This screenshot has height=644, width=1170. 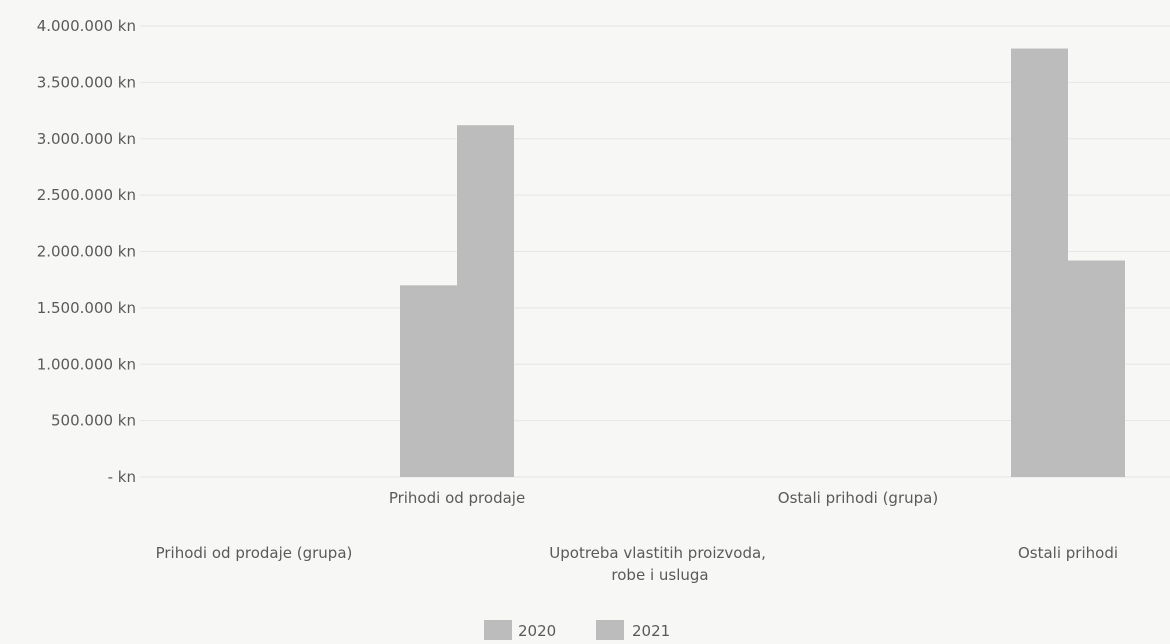 I want to click on category-label-ostali-prihodi: Ostali prihodi, so click(x=1068, y=553).